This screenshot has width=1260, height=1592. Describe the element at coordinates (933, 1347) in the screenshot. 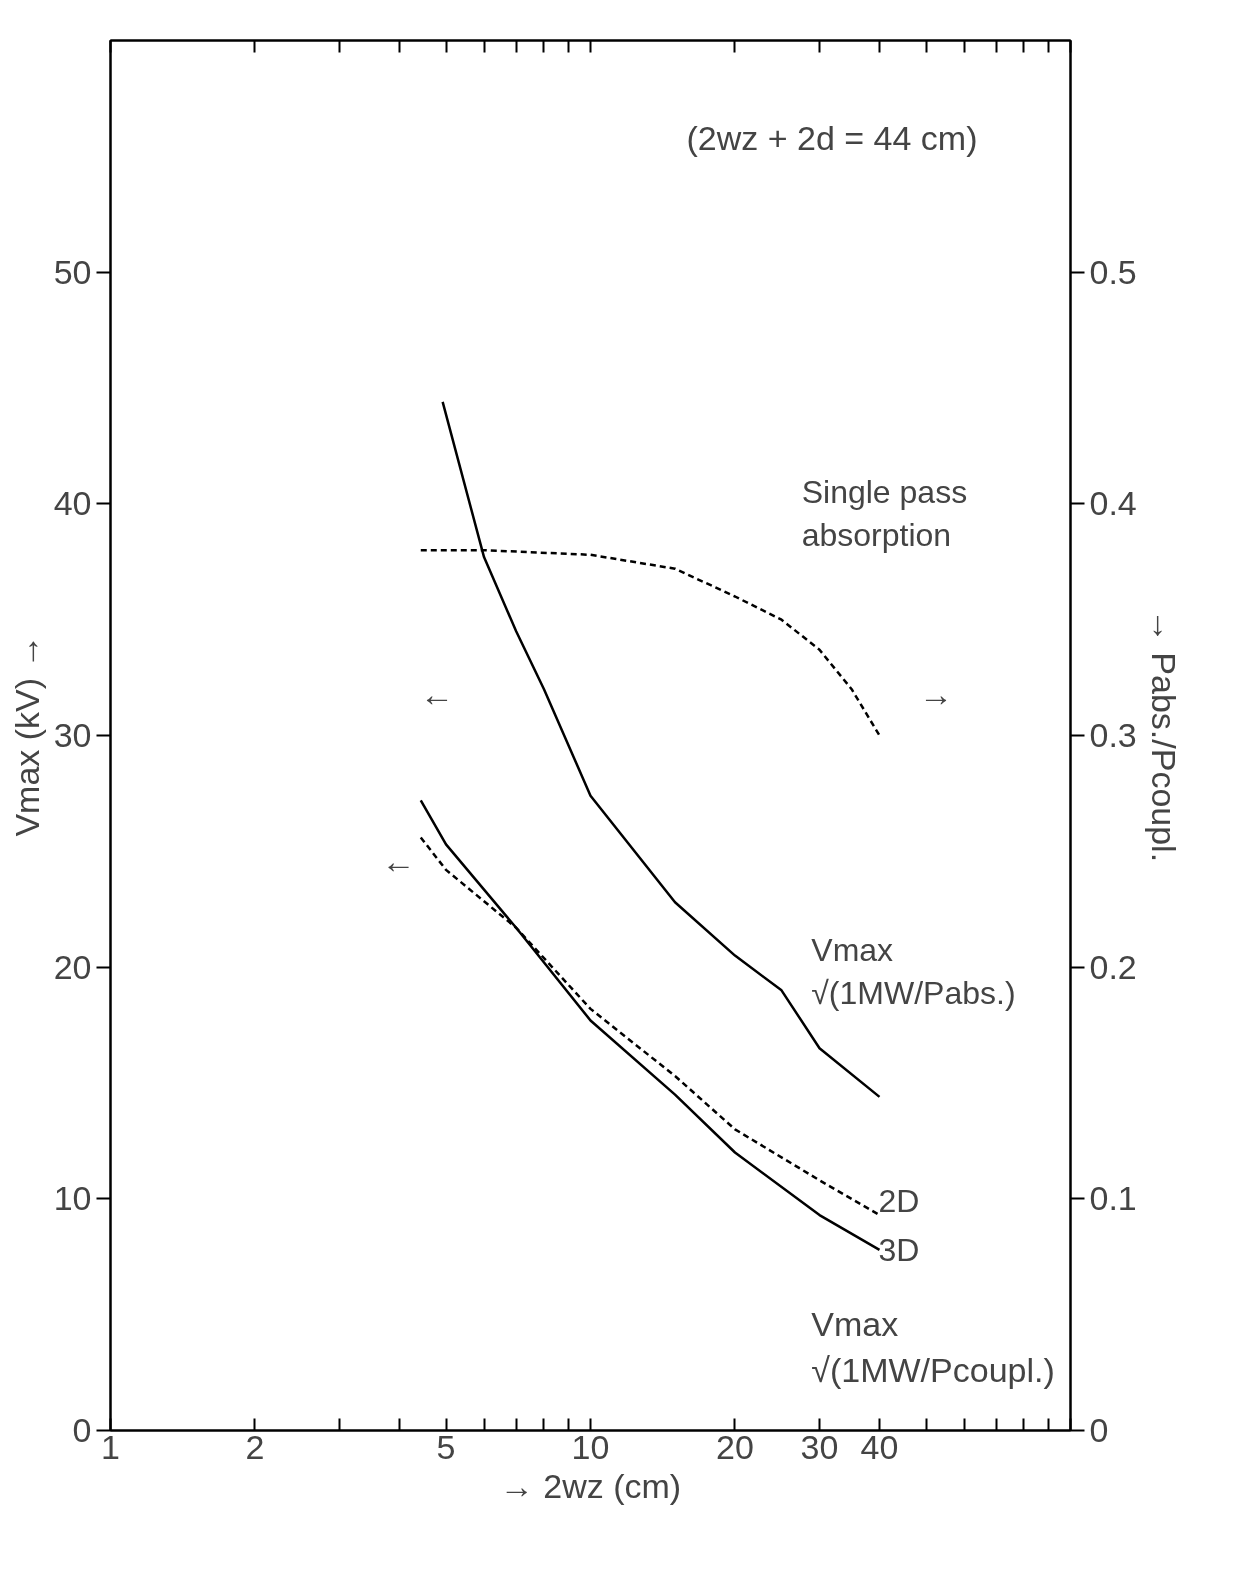

I see `annotation: Vmax √(1MW/Pcoupl.)` at that location.